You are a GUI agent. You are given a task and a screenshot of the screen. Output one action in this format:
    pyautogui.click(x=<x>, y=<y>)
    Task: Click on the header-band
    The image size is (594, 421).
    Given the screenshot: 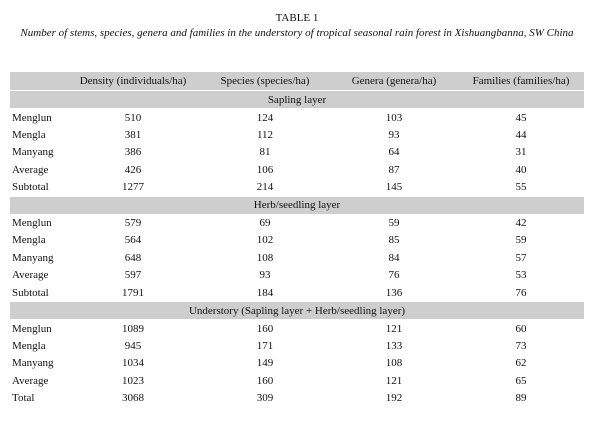 What is the action you would take?
    pyautogui.click(x=297, y=81)
    